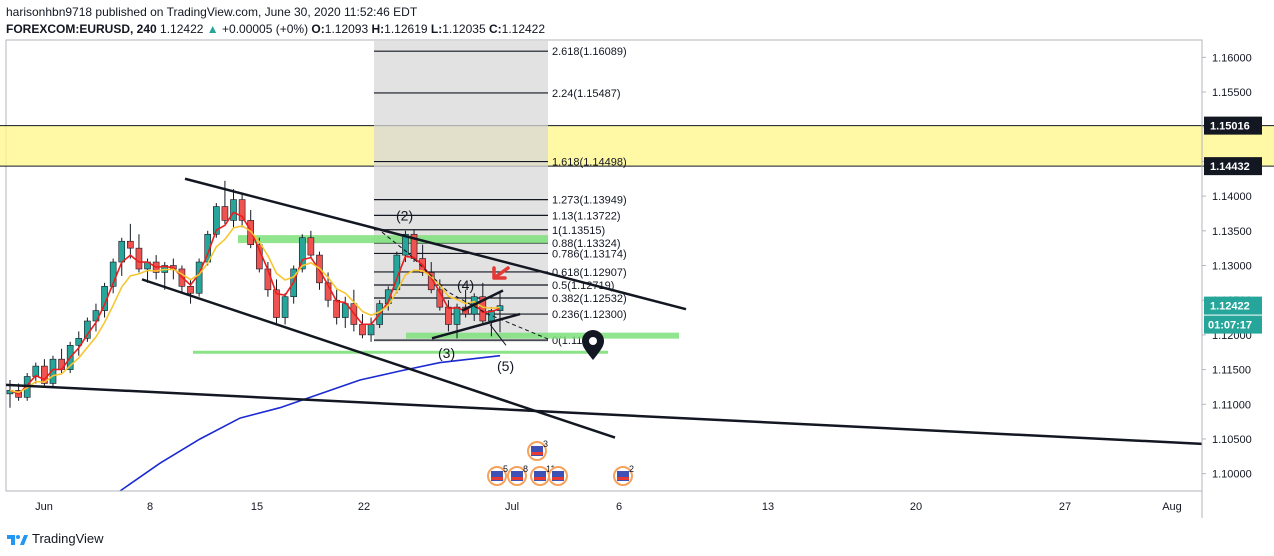 Image resolution: width=1274 pixels, height=556 pixels. I want to click on close-label: C:, so click(495, 29).